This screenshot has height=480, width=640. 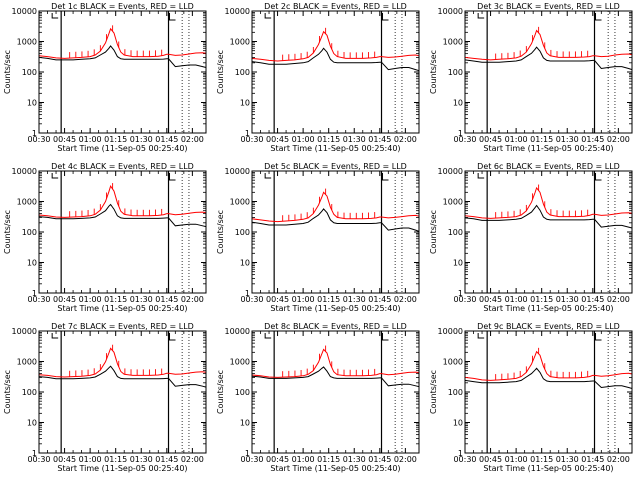 What do you see at coordinates (122, 6) in the screenshot?
I see `chart-title: Det 1c BLACK = Events, RED = LLD` at bounding box center [122, 6].